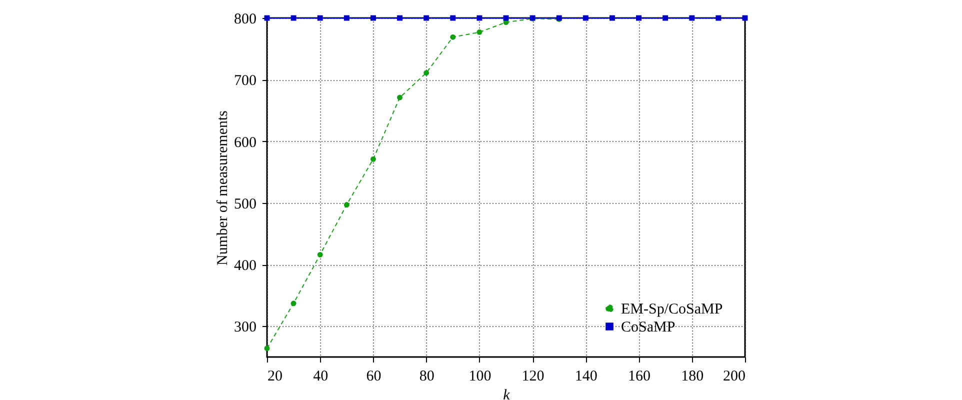  I want to click on legend-label: CoSaMP, so click(648, 328).